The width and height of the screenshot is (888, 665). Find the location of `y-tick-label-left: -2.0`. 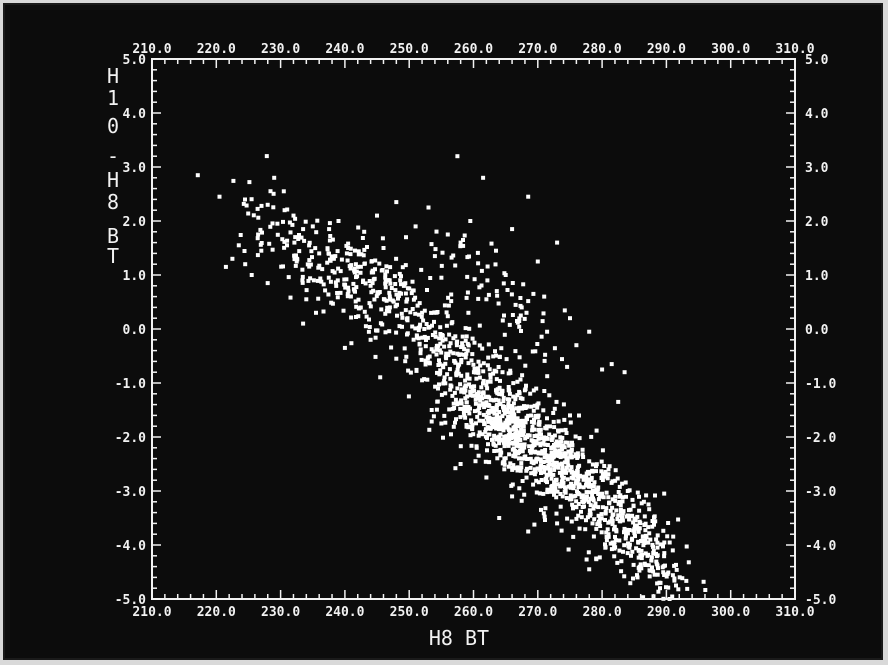

y-tick-label-left: -2.0 is located at coordinates (130, 438).